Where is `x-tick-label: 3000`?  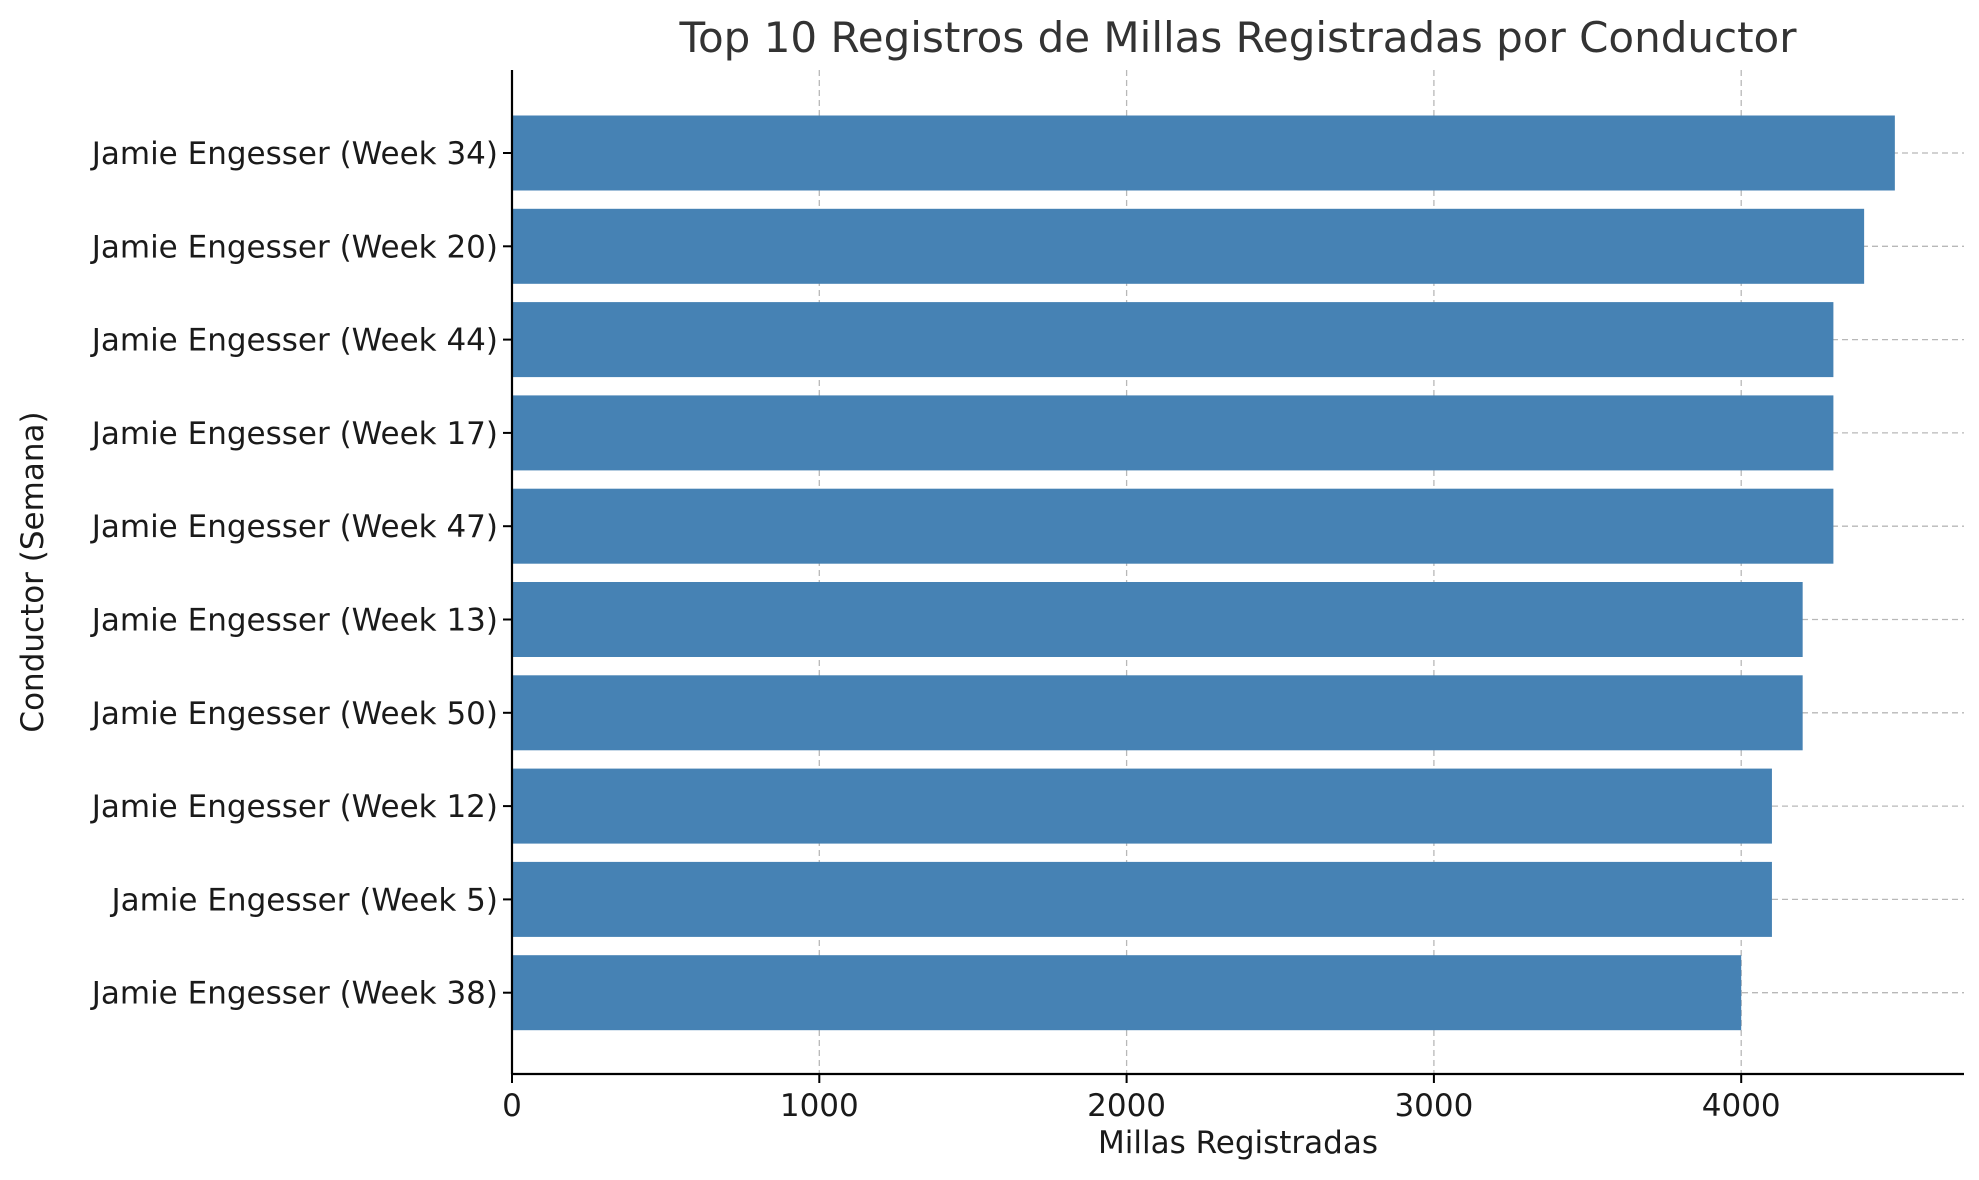 x-tick-label: 3000 is located at coordinates (1433, 1106).